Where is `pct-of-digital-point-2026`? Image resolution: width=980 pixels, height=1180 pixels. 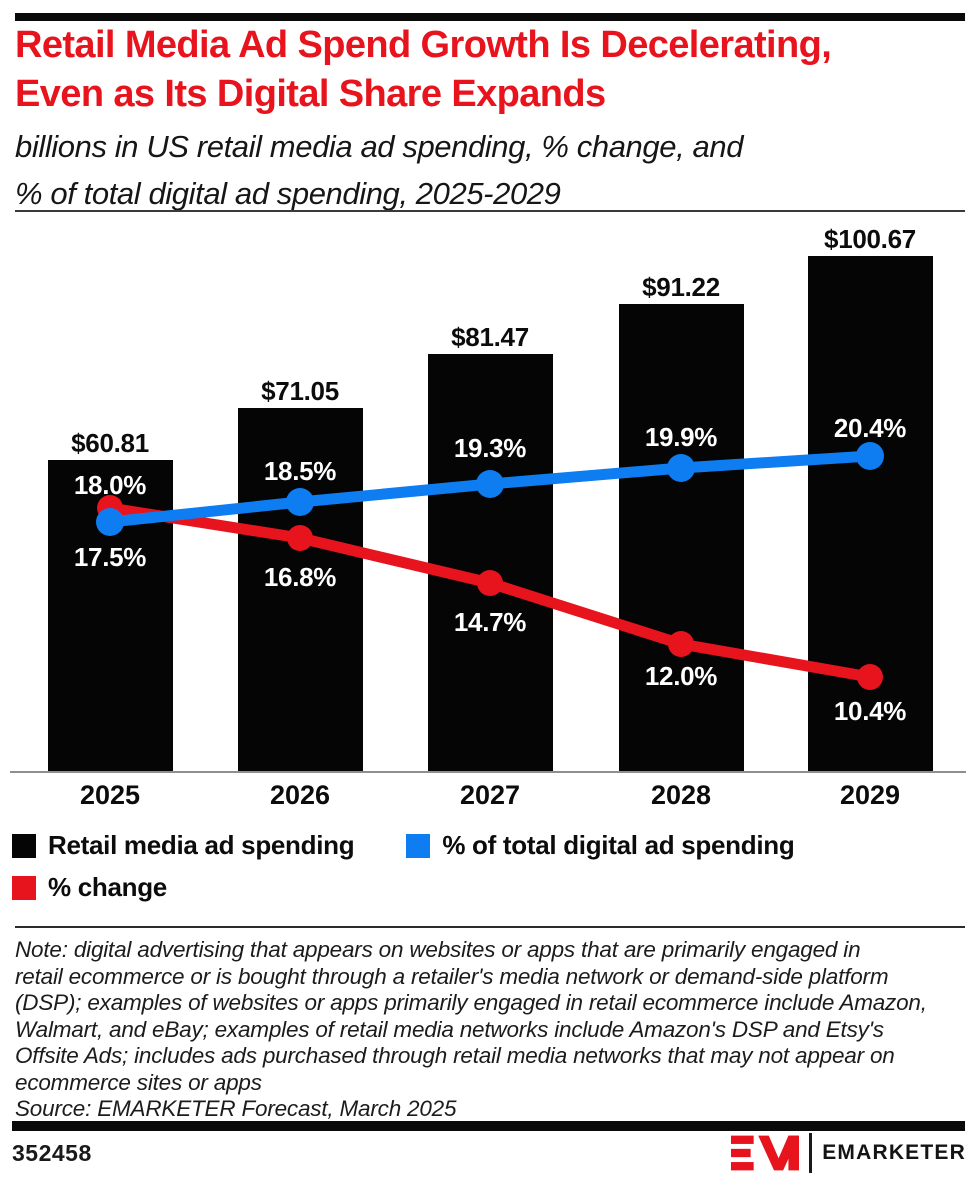 pct-of-digital-point-2026 is located at coordinates (300, 502).